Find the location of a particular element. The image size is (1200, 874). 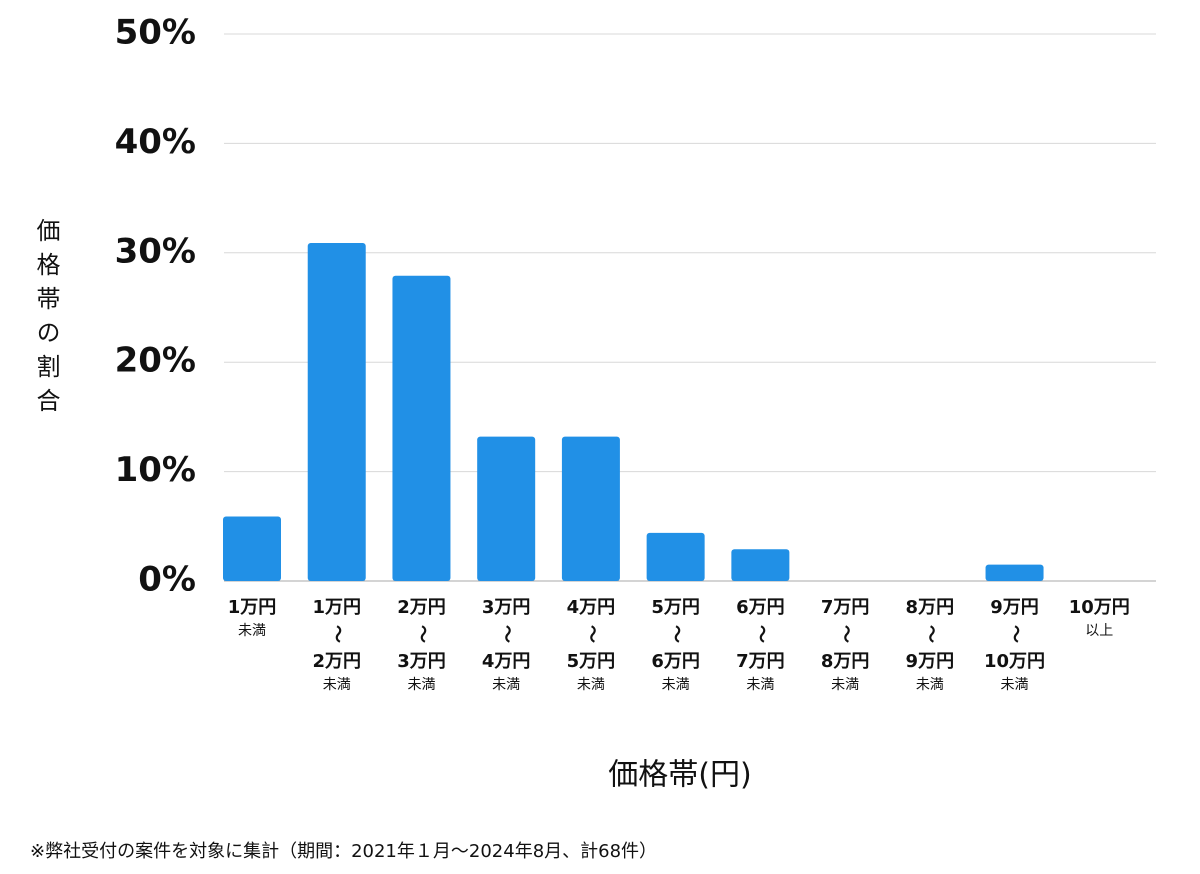

y-tick-label: 0% is located at coordinates (167, 580).